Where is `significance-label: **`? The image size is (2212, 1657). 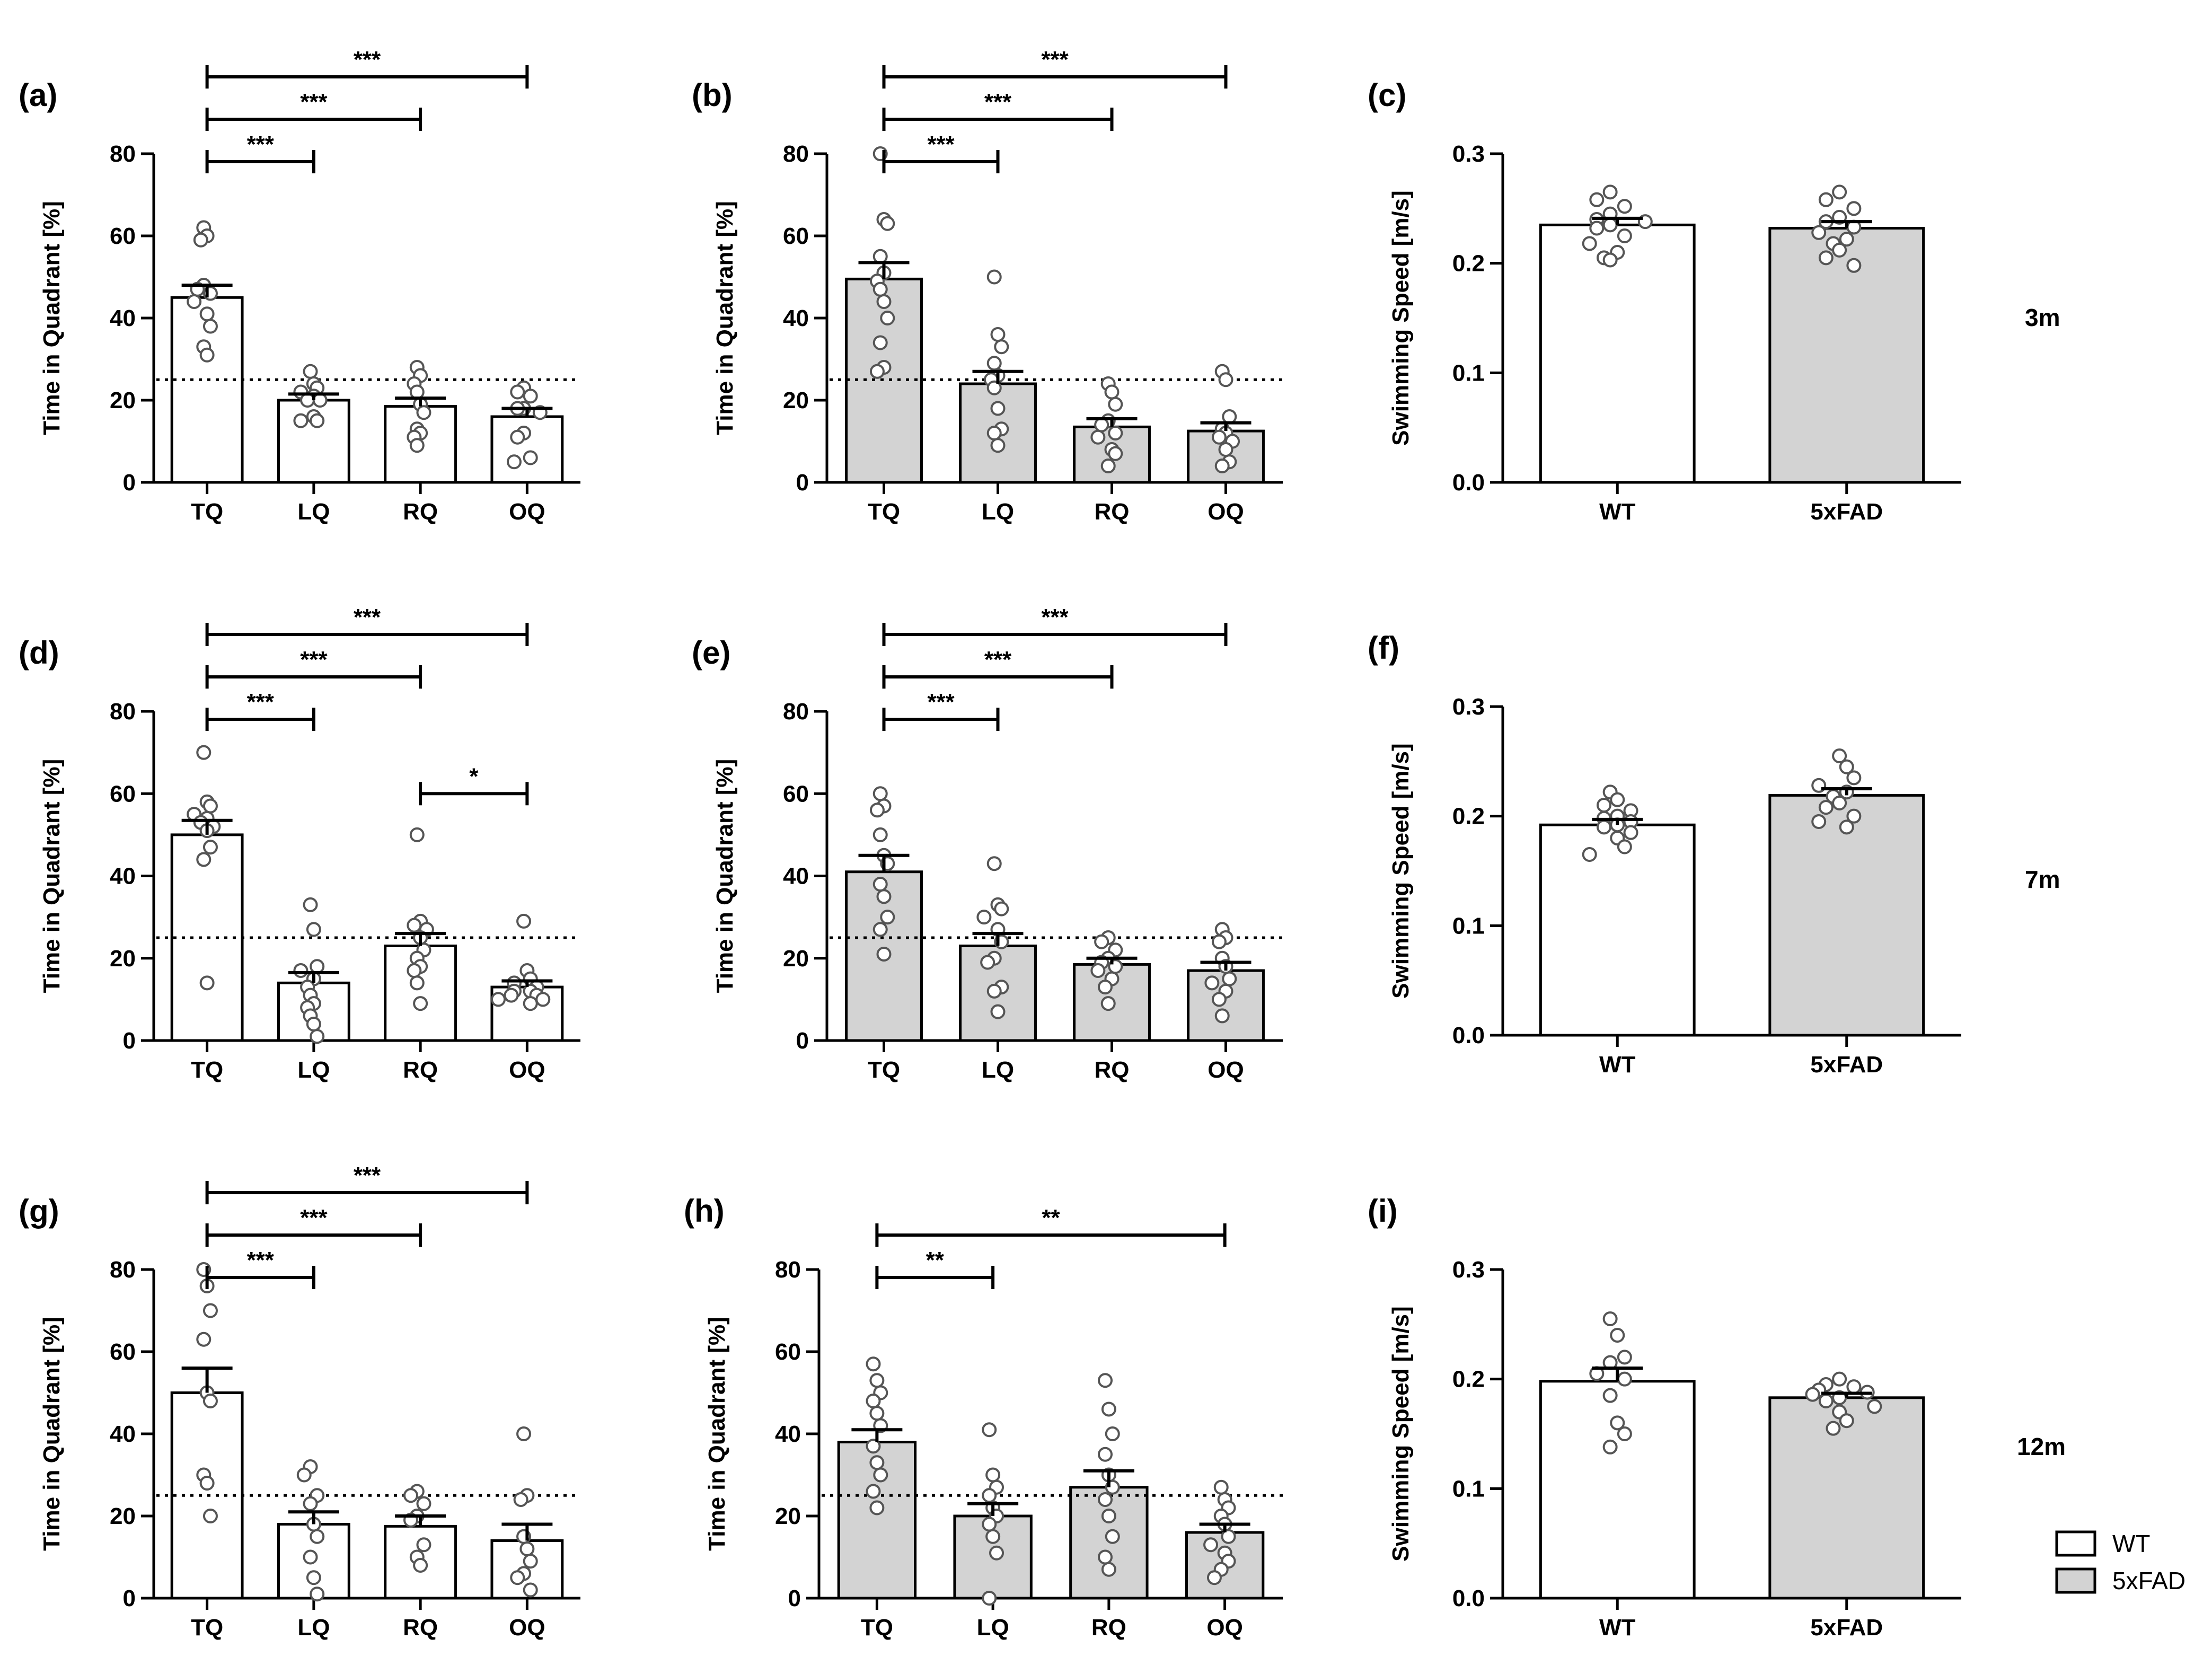 significance-label: ** is located at coordinates (935, 1260).